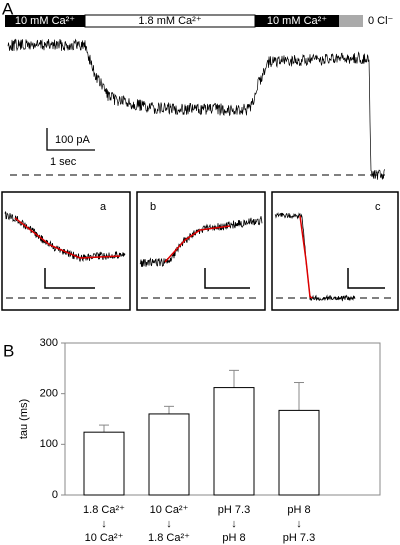  What do you see at coordinates (63, 162) in the screenshot?
I see `scale-label: 1 sec` at bounding box center [63, 162].